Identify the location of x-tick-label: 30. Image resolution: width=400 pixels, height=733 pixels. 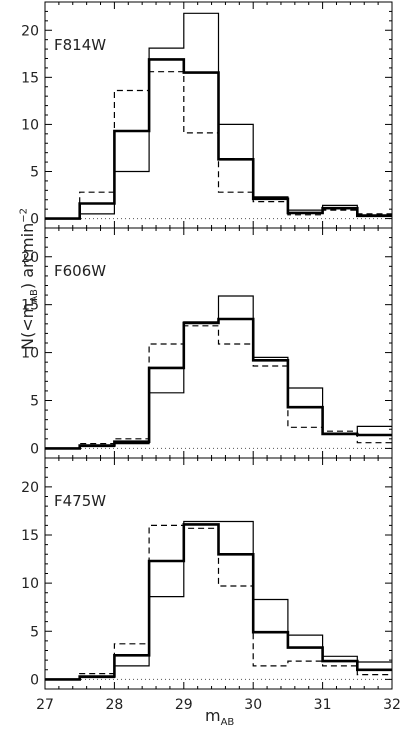
(253, 705).